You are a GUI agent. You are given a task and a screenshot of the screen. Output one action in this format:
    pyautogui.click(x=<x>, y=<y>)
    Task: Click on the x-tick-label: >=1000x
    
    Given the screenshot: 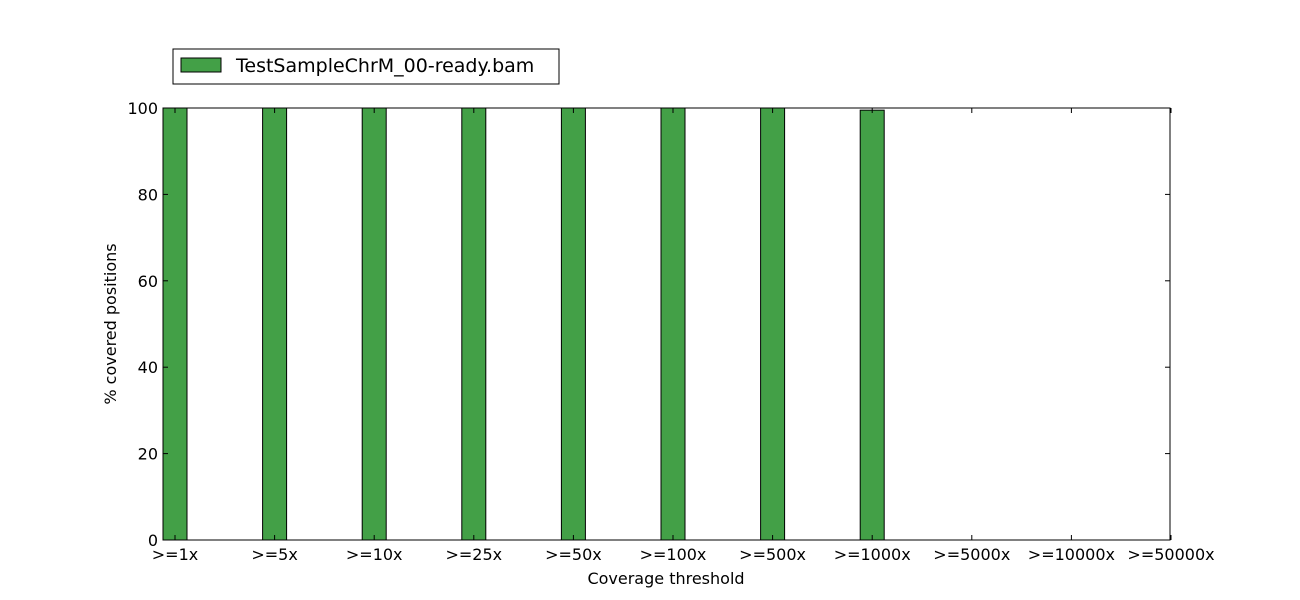 What is the action you would take?
    pyautogui.click(x=872, y=554)
    